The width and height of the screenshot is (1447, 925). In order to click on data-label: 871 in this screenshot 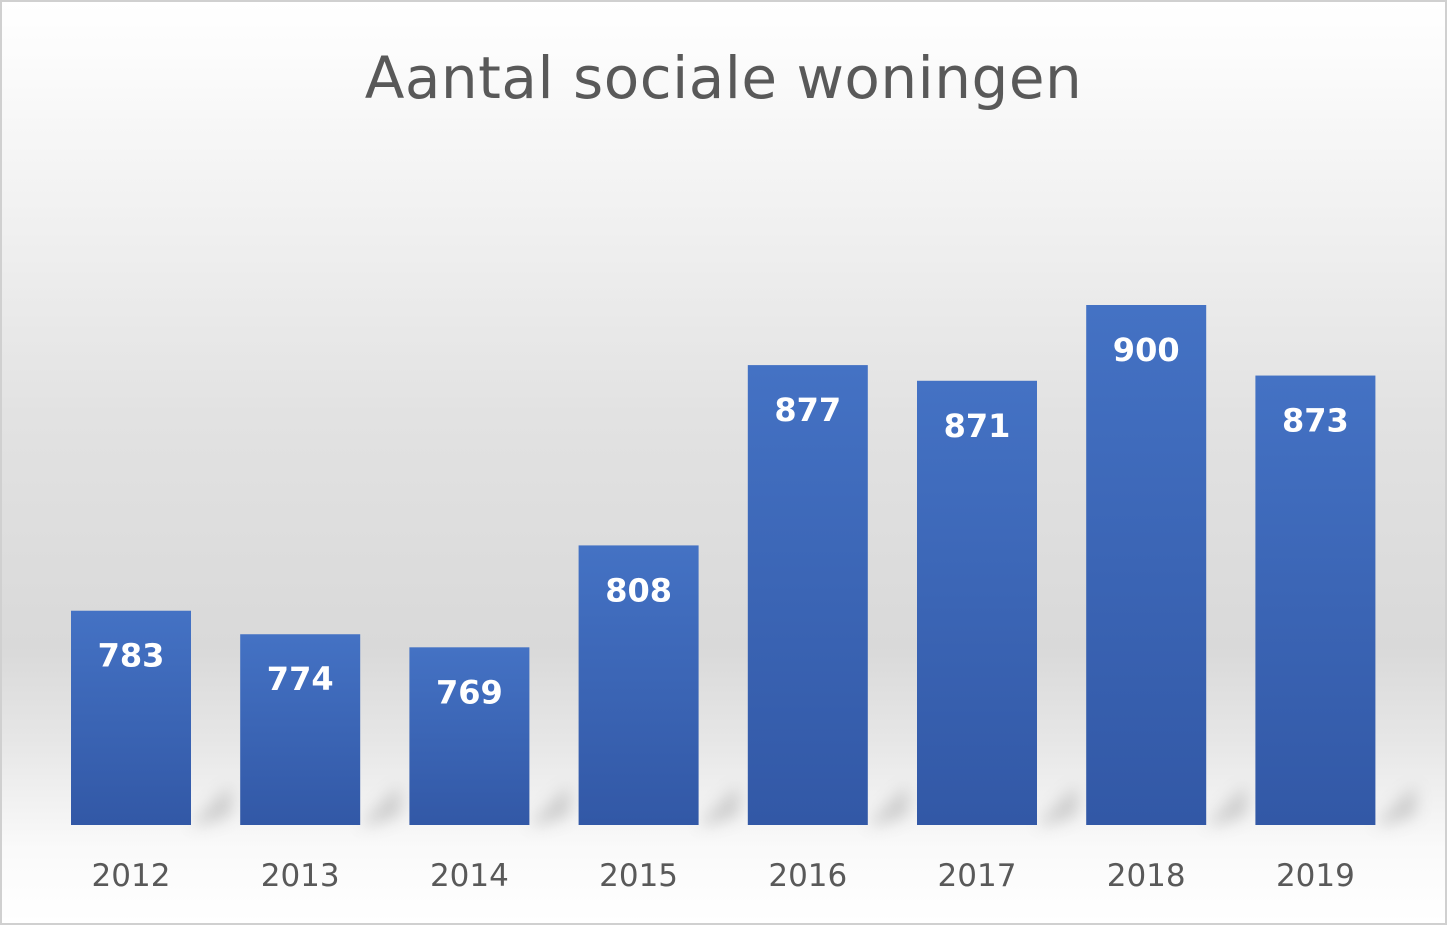, I will do `click(977, 426)`.